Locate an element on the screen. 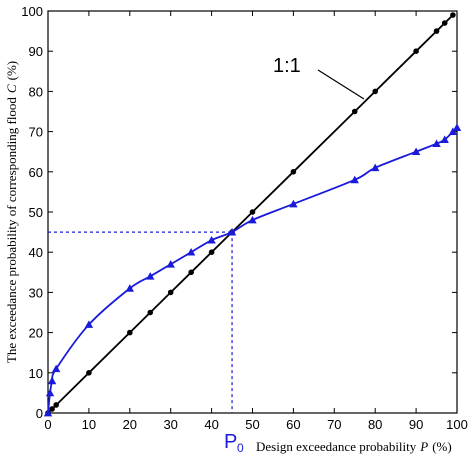 The image size is (474, 460). x-axis-title: Design exceedance probability P (%) is located at coordinates (354, 446).